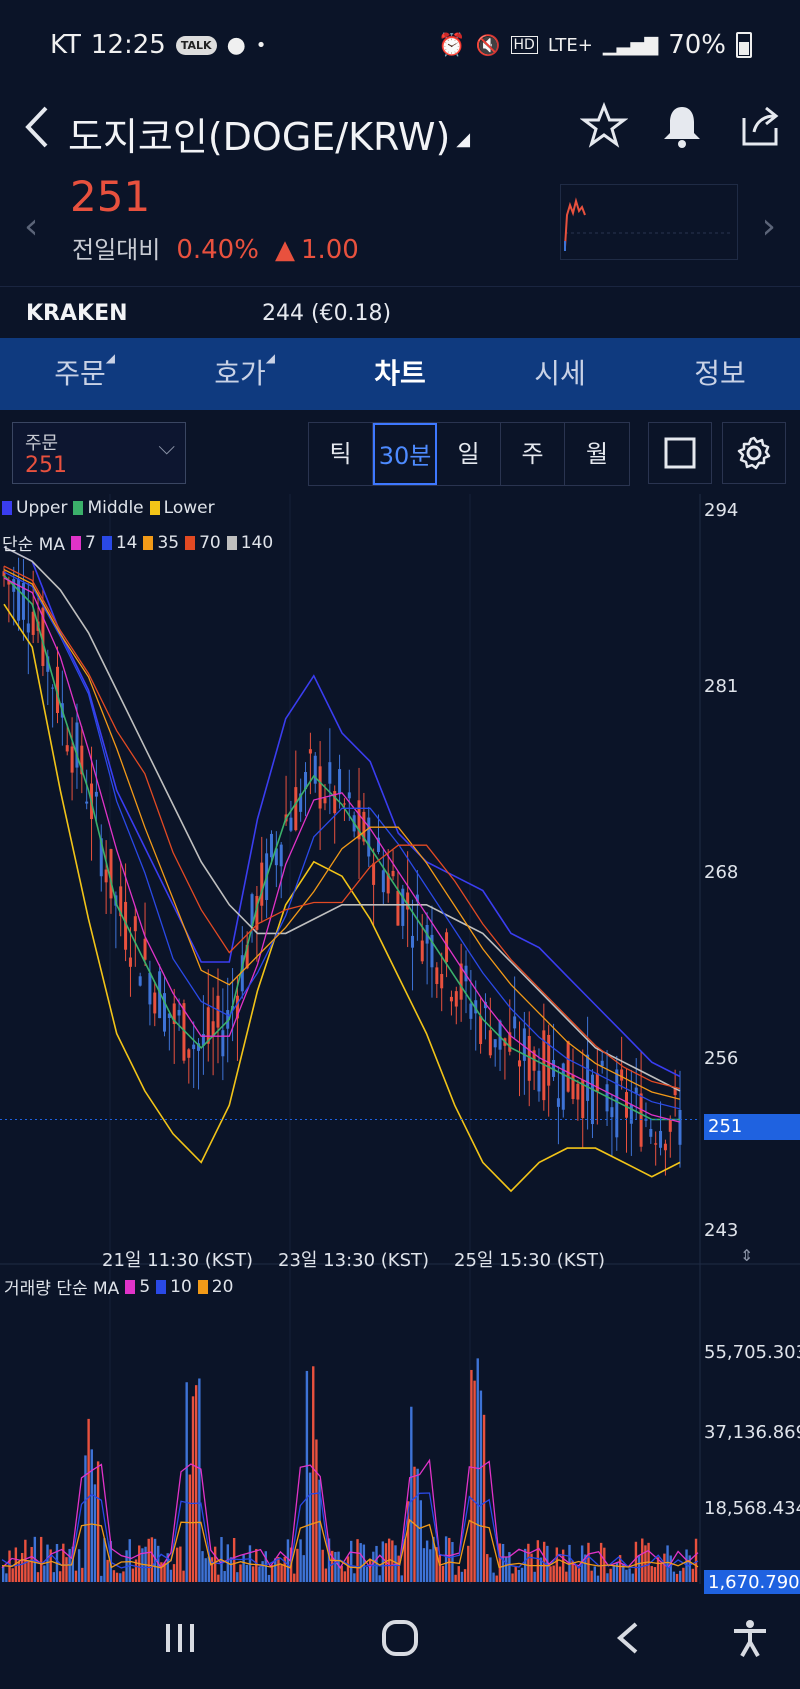  I want to click on vol-tick-3: 18,568.434, so click(752, 1508).